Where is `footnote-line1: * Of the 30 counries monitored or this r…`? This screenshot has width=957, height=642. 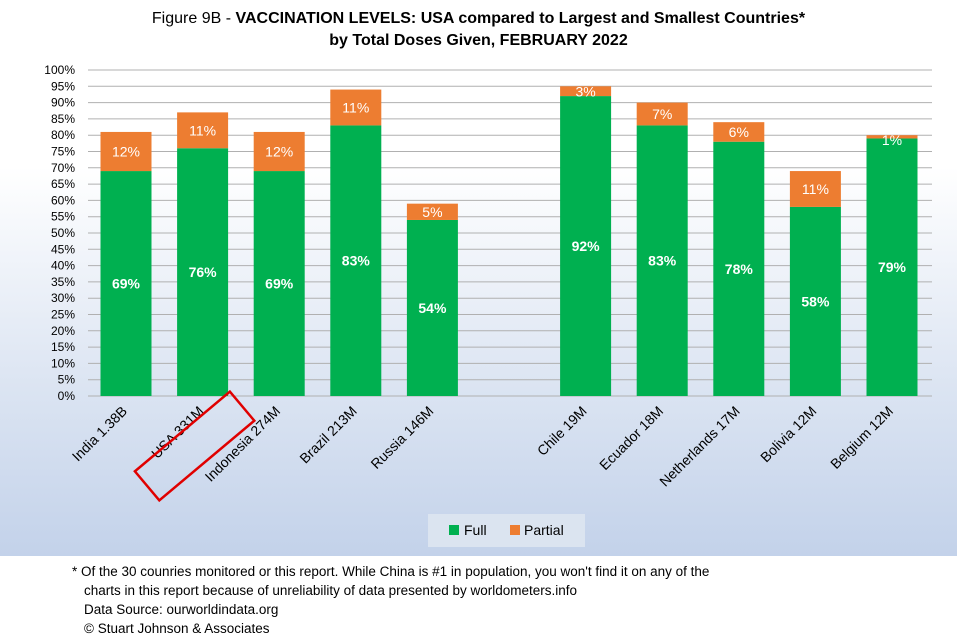
footnote-line1: * Of the 30 counries monitored or this r… is located at coordinates (391, 571).